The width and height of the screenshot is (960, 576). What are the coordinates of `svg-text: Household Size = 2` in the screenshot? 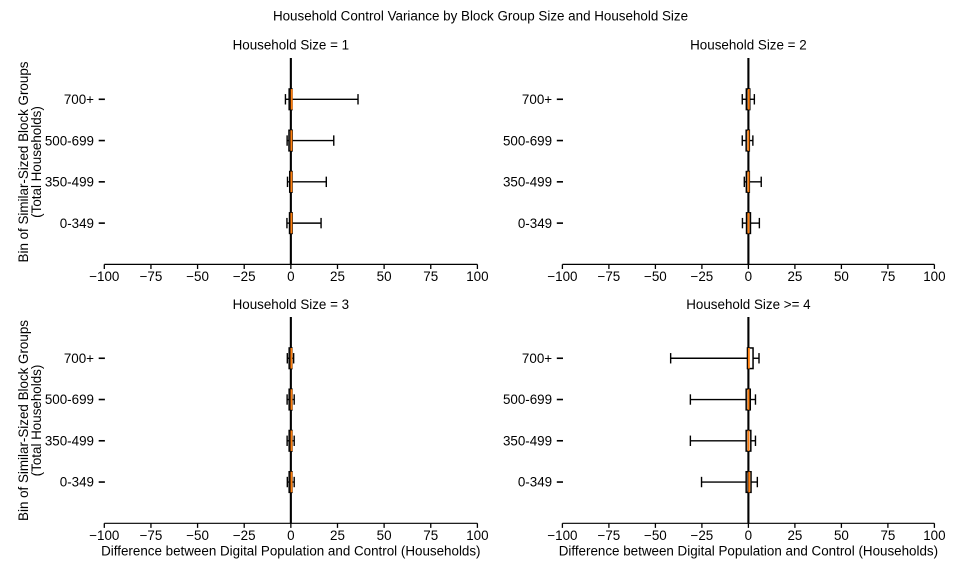 It's located at (748, 45).